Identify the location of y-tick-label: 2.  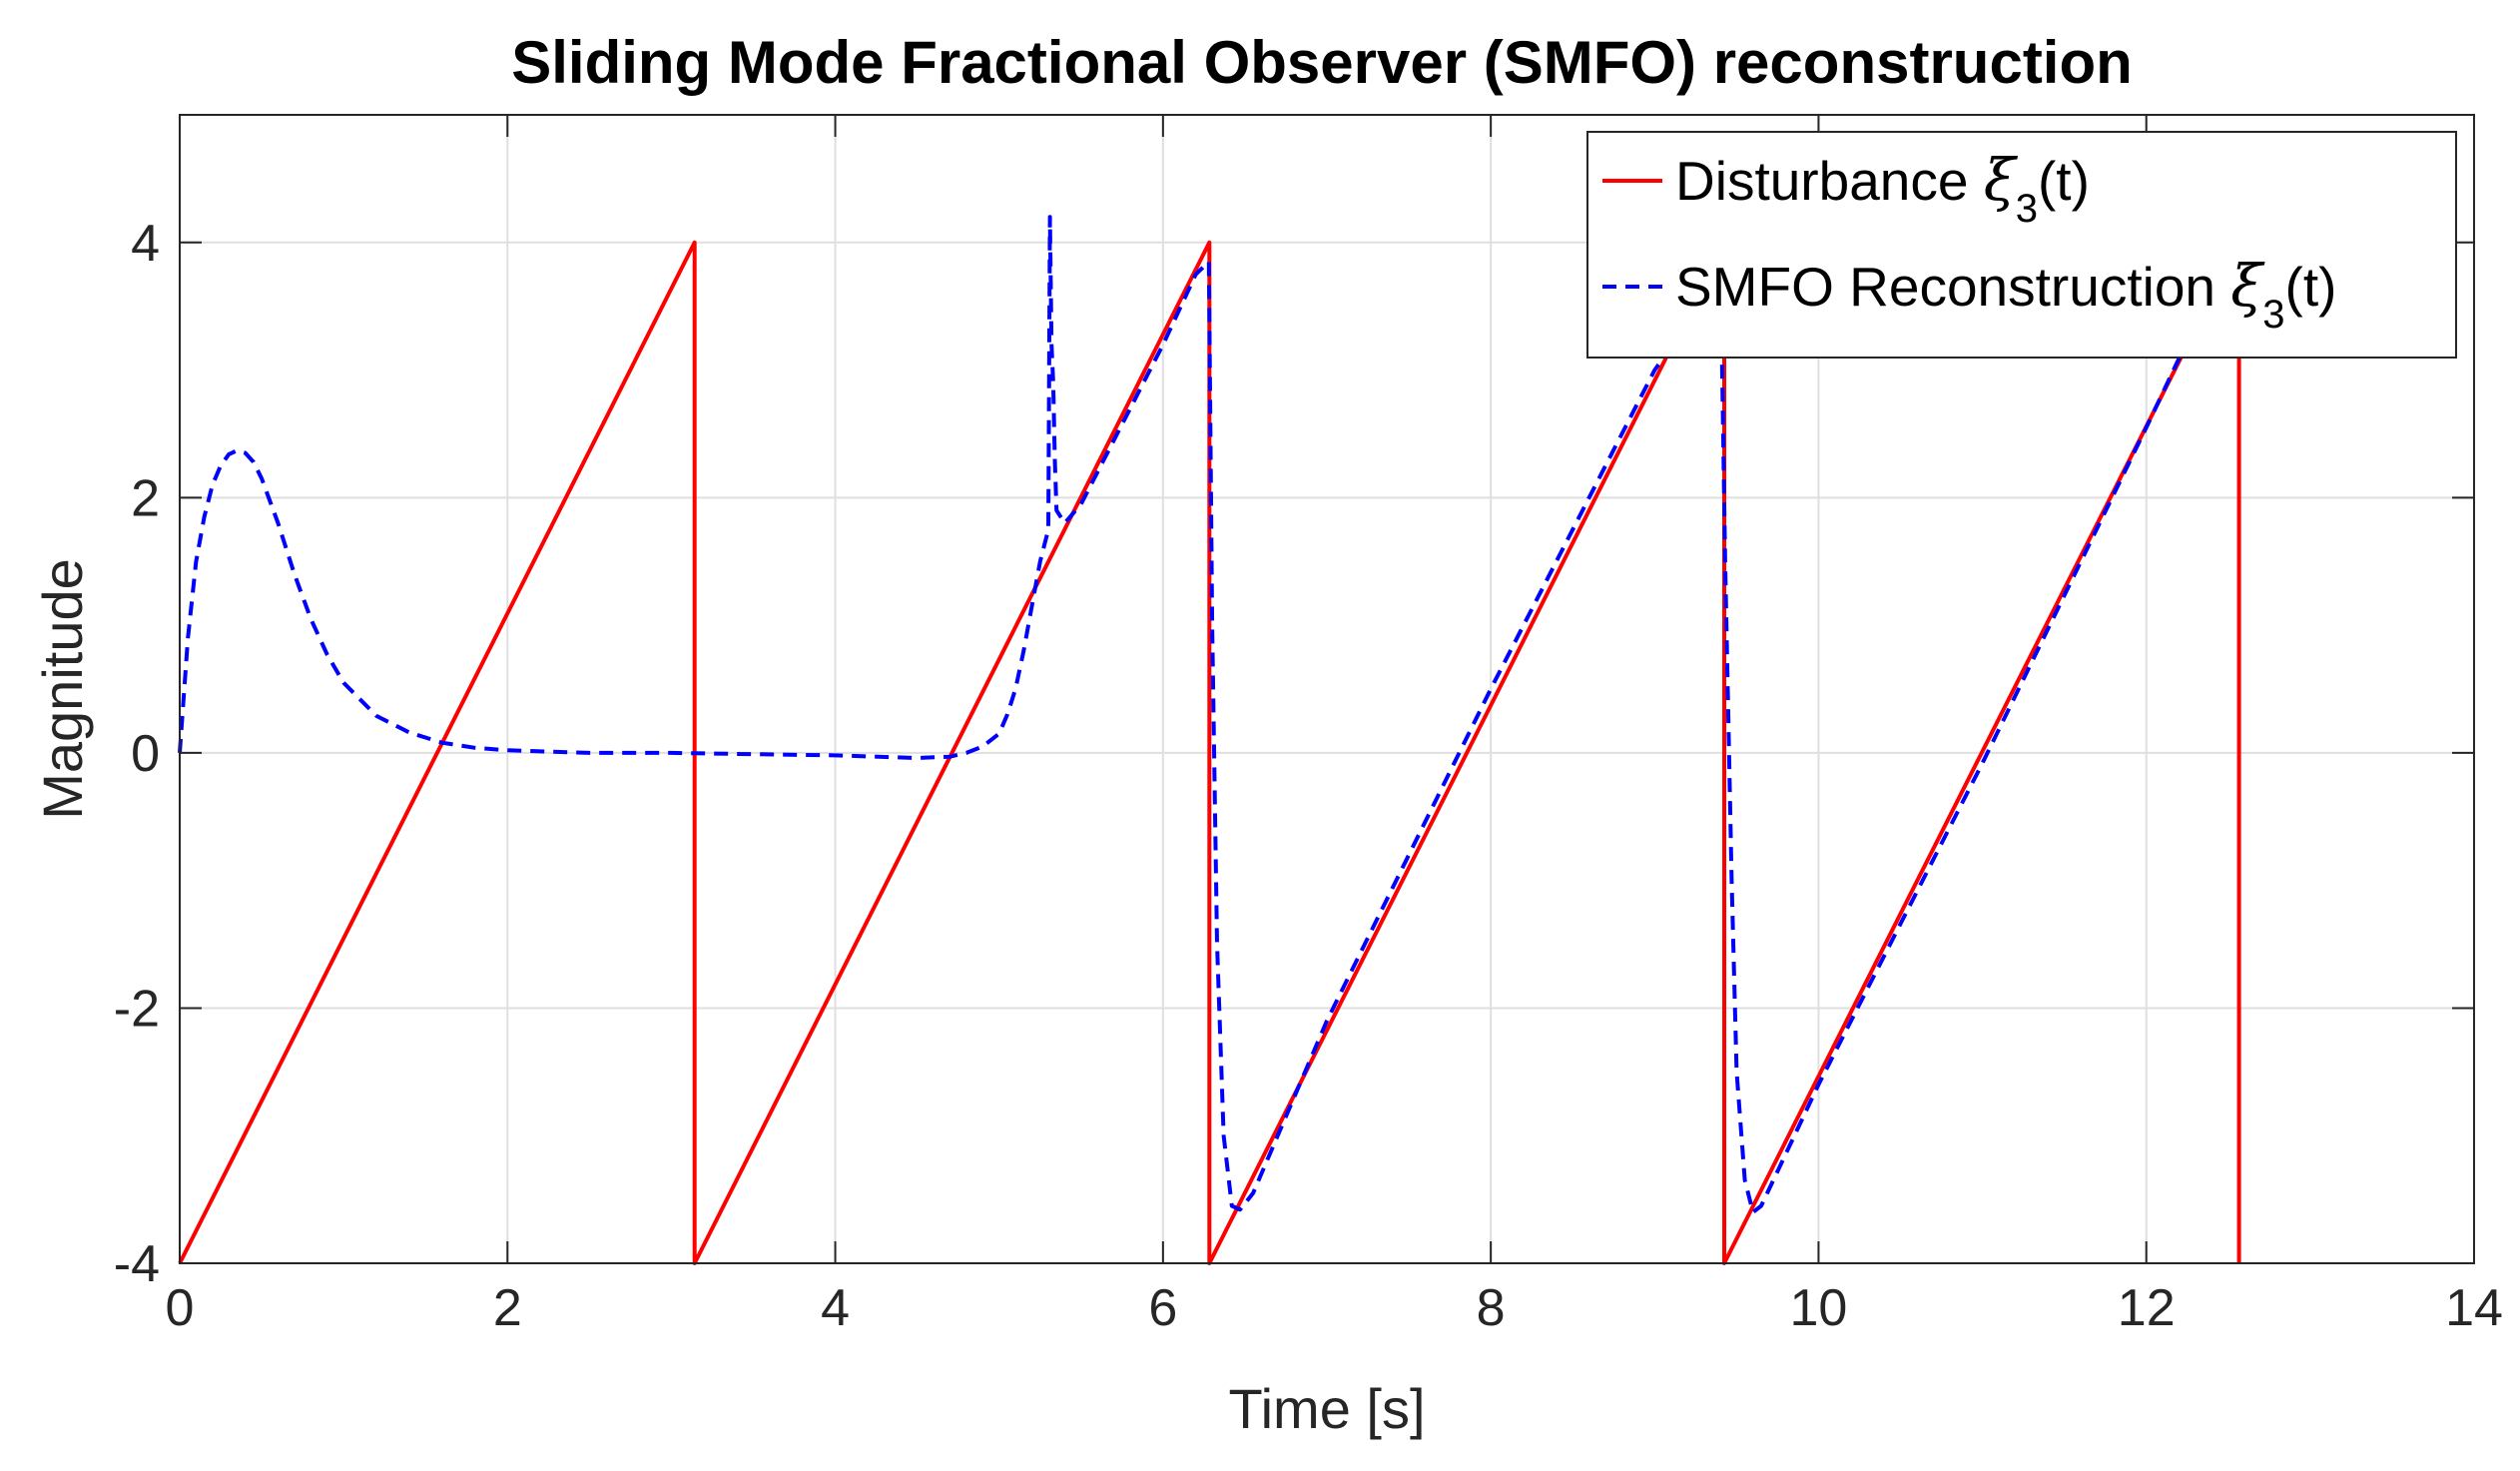
(145, 498).